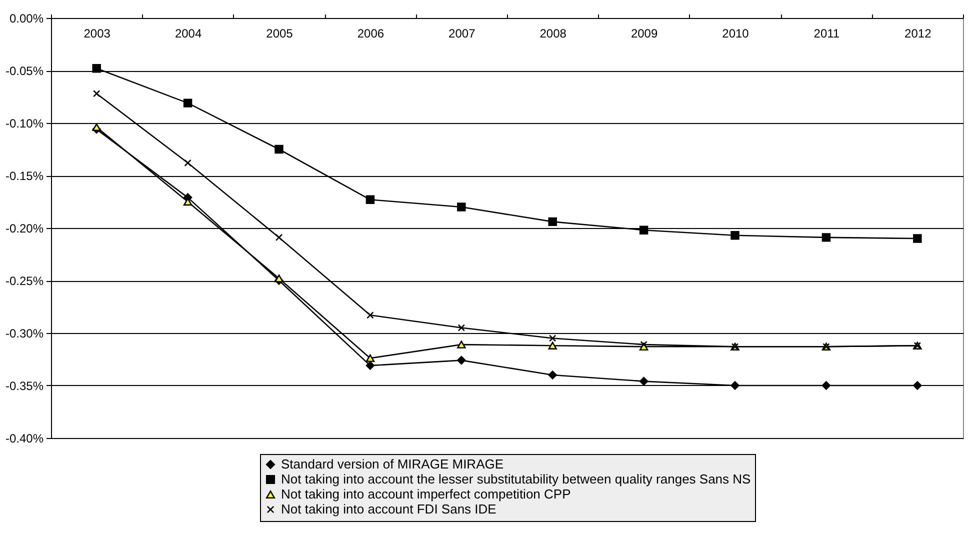 Image resolution: width=978 pixels, height=549 pixels. Describe the element at coordinates (24, 281) in the screenshot. I see `y-tick-label: -0.25%` at that location.